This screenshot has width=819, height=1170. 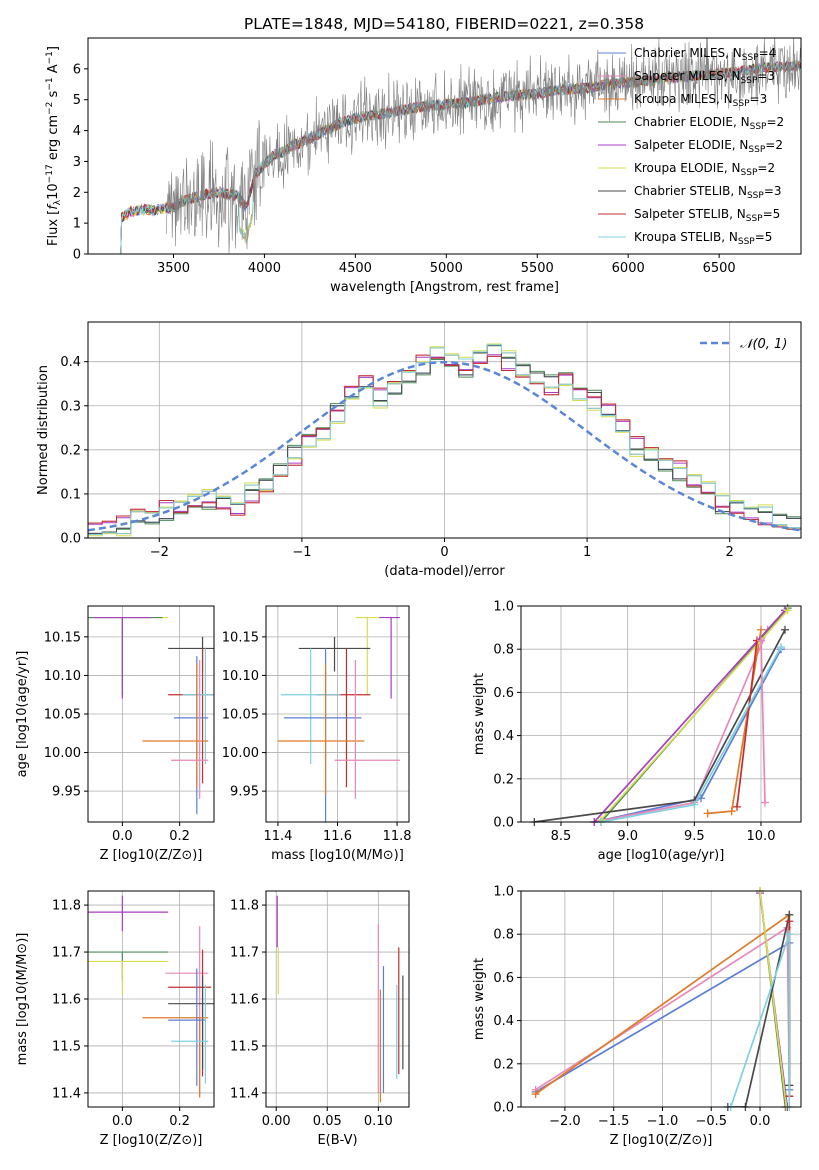 I want to click on y-axis-label: age [log10(age/yr)], so click(x=22, y=714).